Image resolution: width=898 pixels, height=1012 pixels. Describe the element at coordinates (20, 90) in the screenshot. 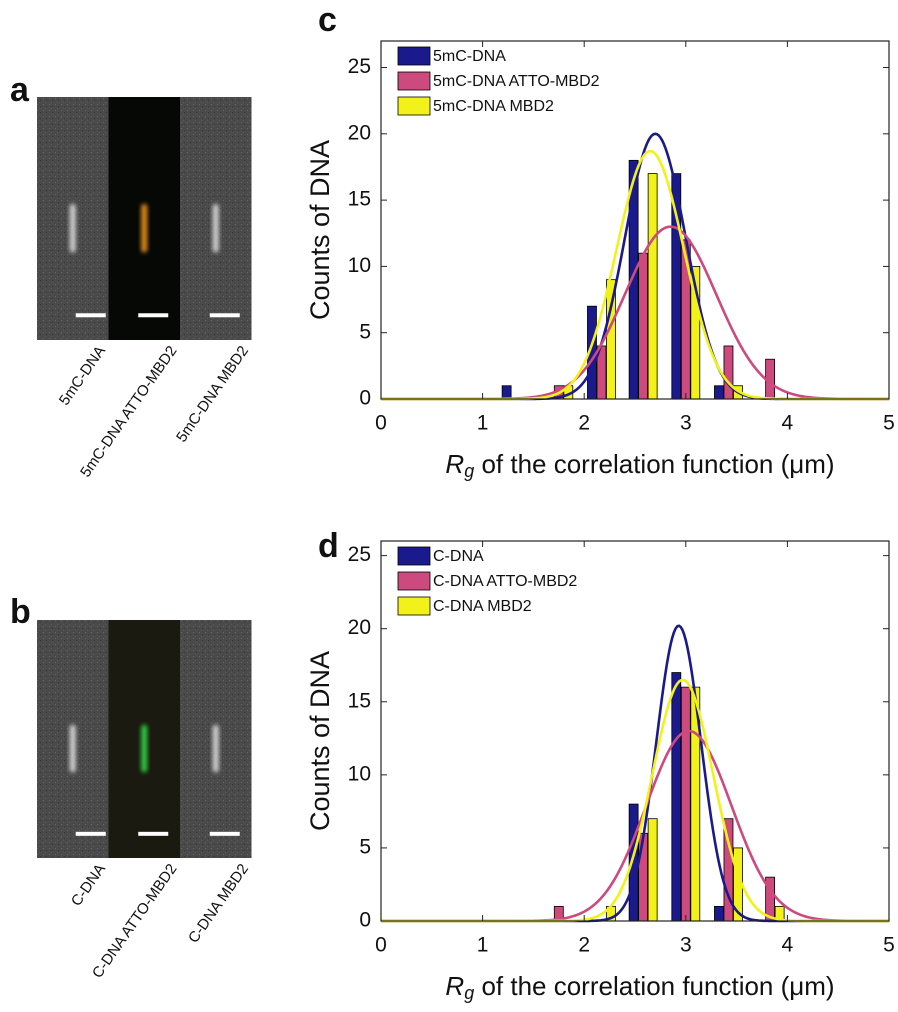

I see `panel-letter: a` at that location.